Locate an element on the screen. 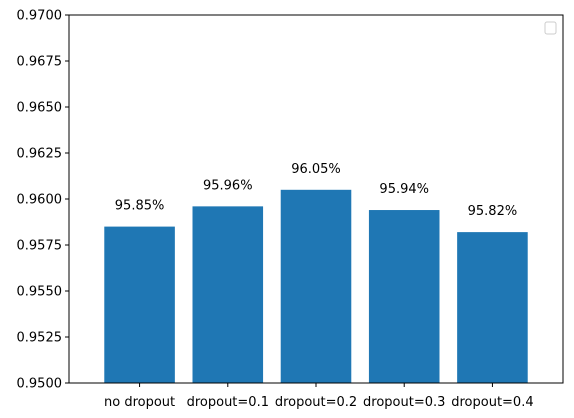 This screenshot has height=418, width=574. data-label-1: 95.96% is located at coordinates (228, 185).